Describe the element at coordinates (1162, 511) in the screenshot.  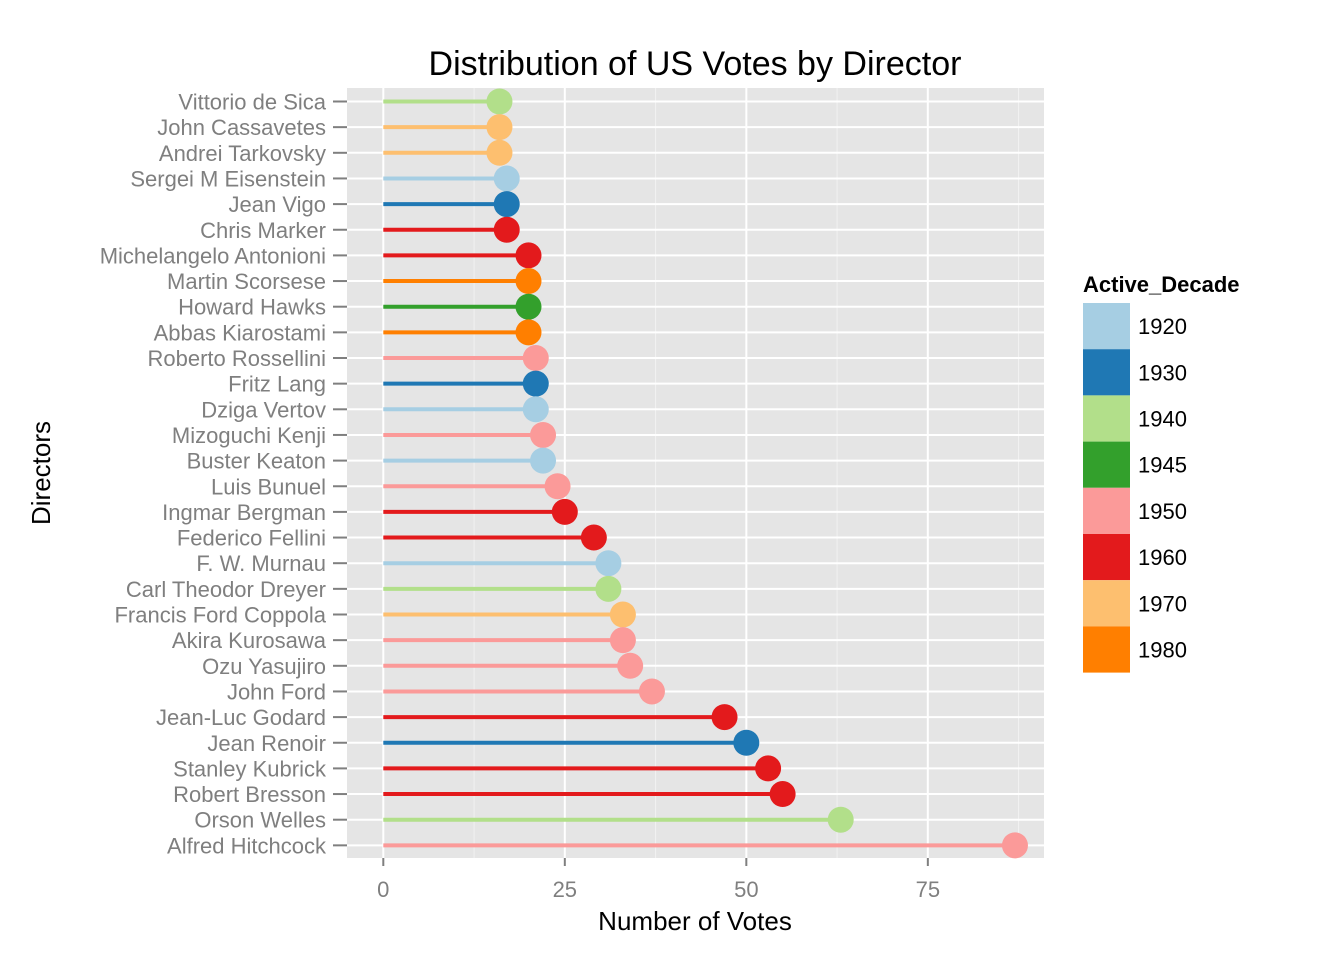
I see `legend-label: 1950` at that location.